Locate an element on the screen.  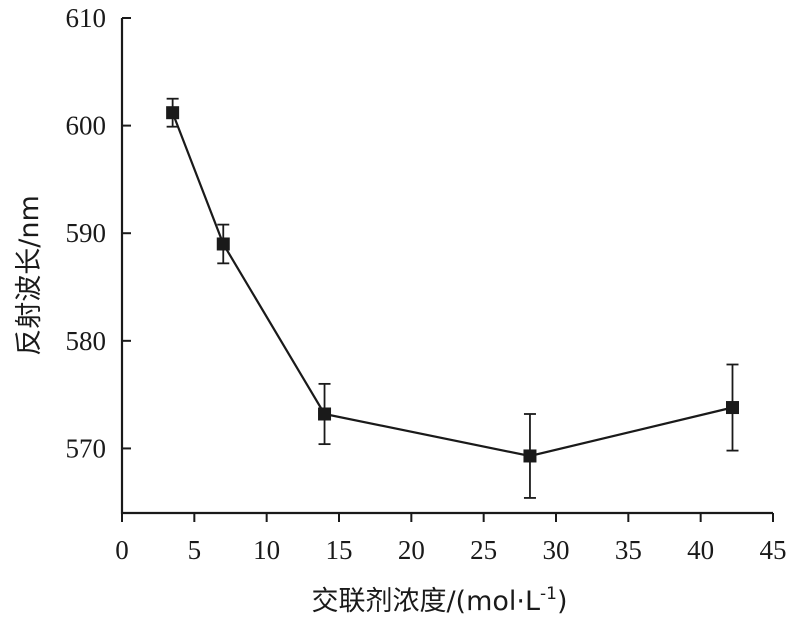
y-tick-label: 570 is located at coordinates (86, 448).